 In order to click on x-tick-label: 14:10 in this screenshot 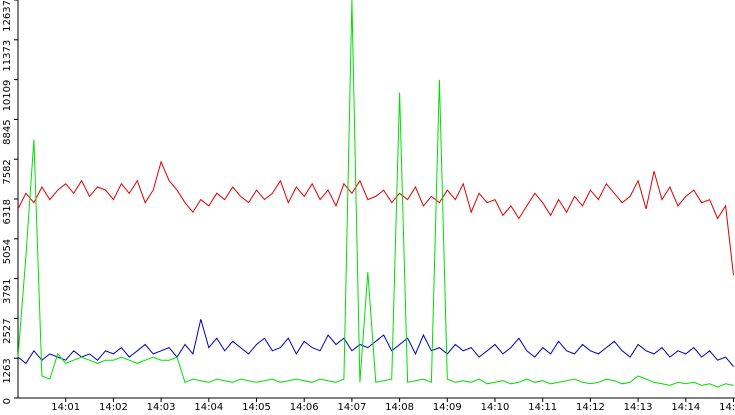, I will do `click(495, 407)`.